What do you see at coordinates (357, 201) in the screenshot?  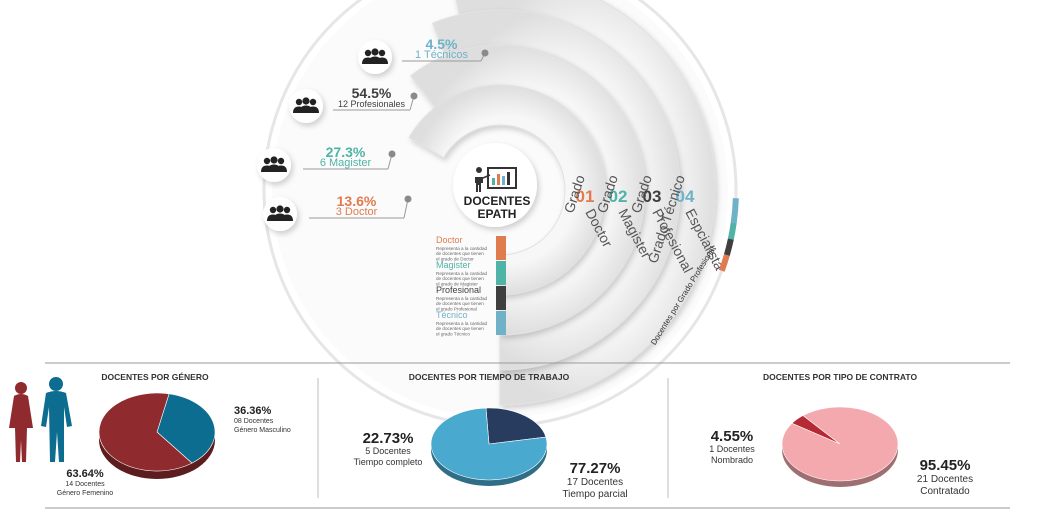 I see `callout-percent: 13.6%` at bounding box center [357, 201].